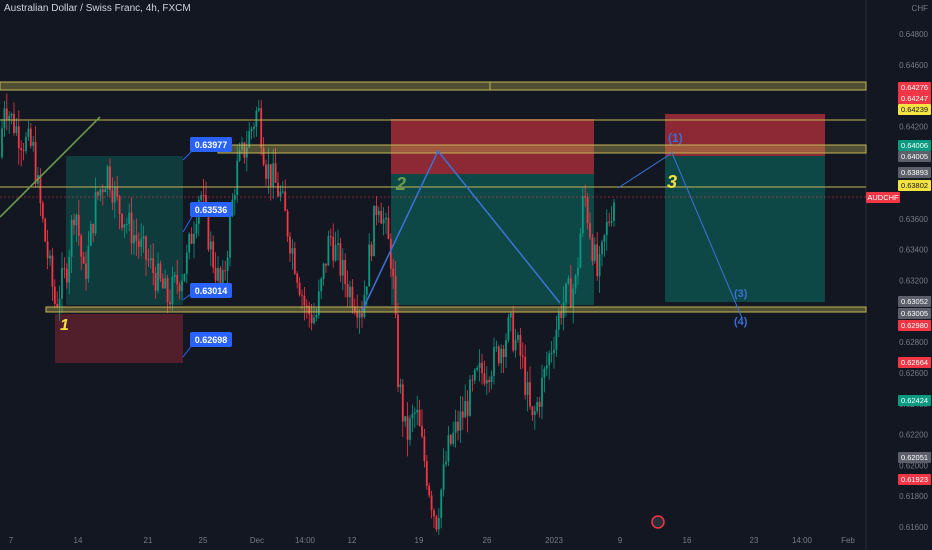  I want to click on wave-label: 2, so click(400, 184).